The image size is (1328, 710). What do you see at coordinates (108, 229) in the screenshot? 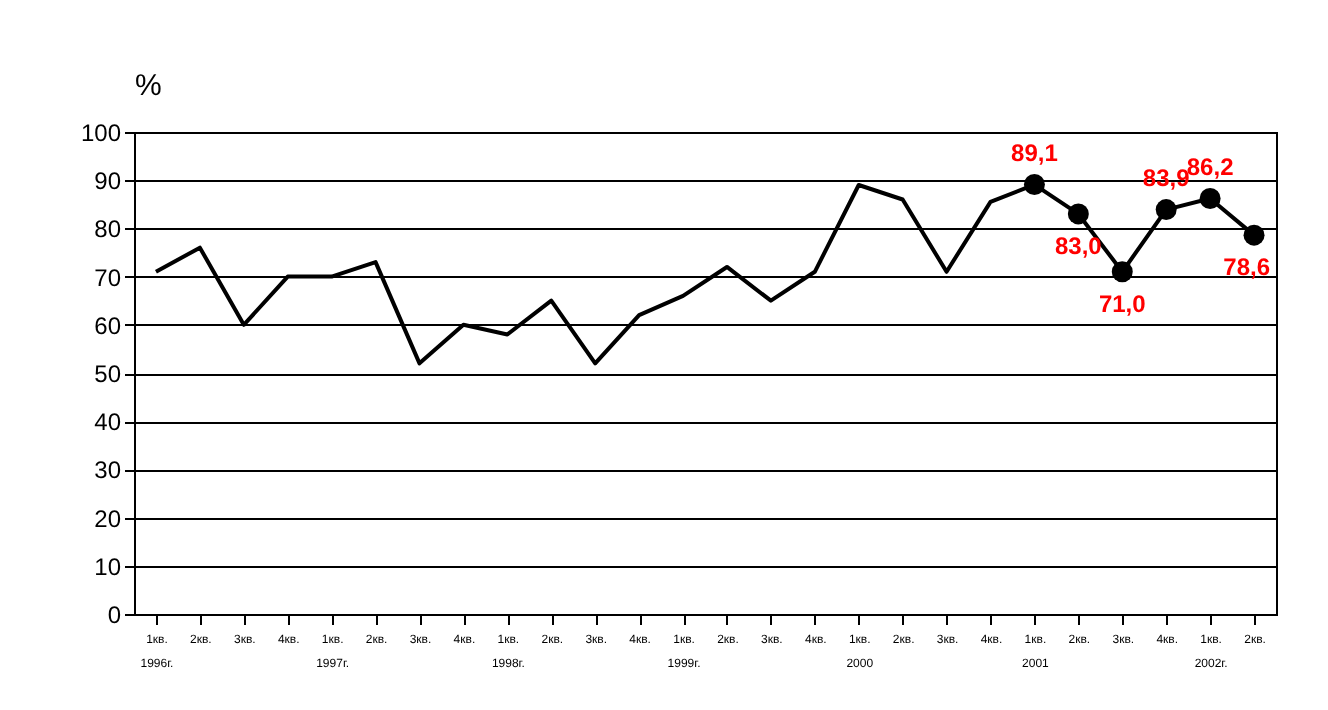
I see `y-tick-label: 80` at bounding box center [108, 229].